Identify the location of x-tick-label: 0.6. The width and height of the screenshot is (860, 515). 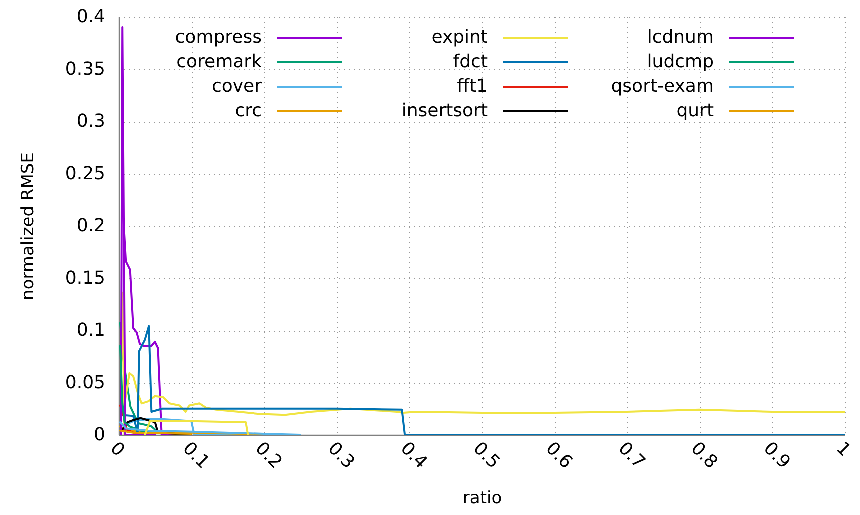
(559, 456).